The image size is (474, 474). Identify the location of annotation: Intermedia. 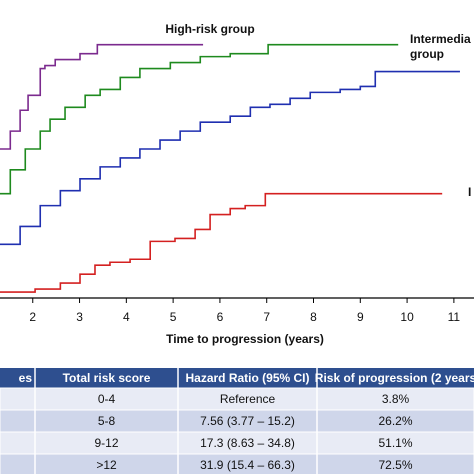
(440, 39).